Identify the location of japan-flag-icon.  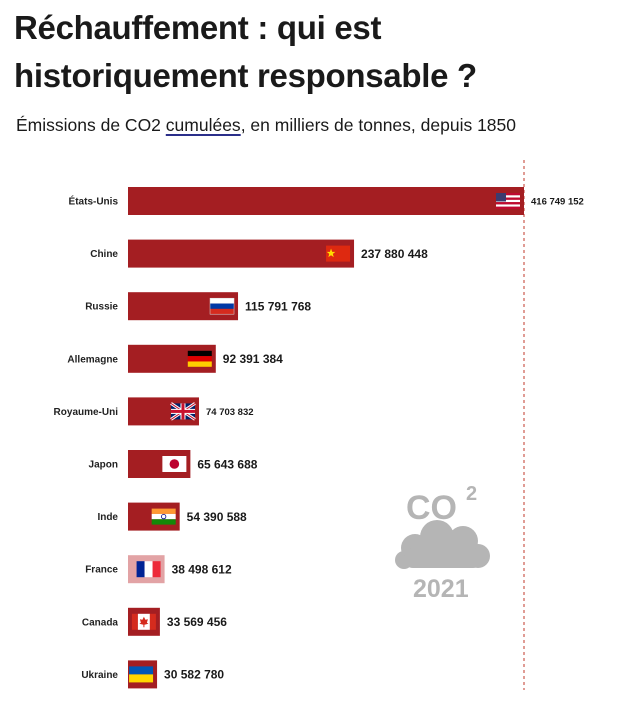
(174, 464).